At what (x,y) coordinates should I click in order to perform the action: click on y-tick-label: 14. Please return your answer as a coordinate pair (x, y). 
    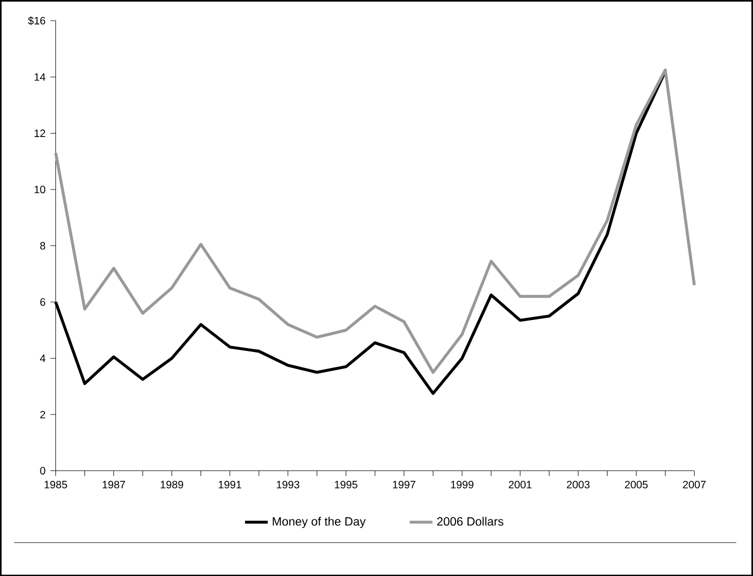
    Looking at the image, I should click on (40, 76).